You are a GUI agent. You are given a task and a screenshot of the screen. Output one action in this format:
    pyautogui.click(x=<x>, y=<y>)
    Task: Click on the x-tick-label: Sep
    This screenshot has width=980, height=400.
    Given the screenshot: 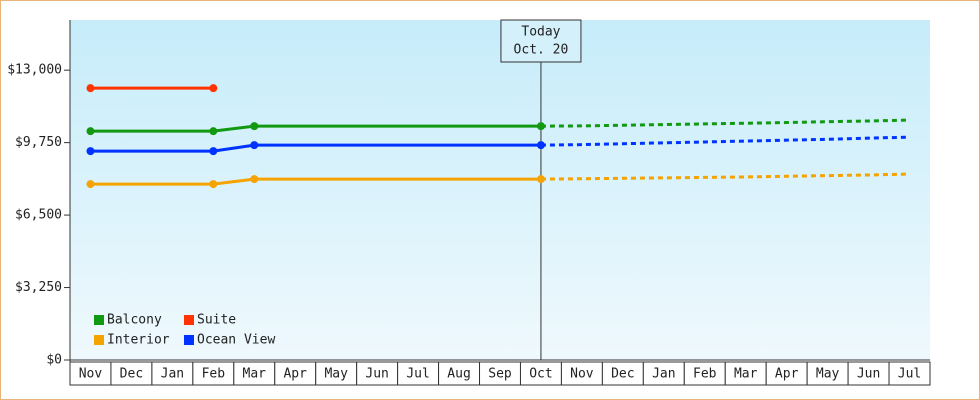 What is the action you would take?
    pyautogui.click(x=500, y=374)
    